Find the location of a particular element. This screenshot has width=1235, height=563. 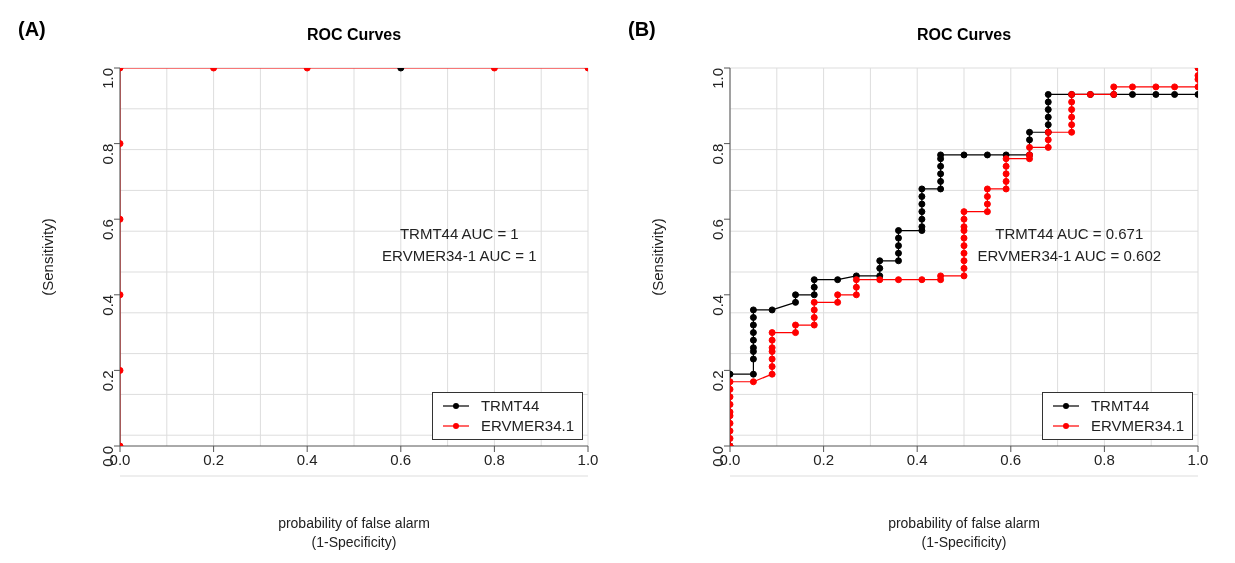

annotation: TRMT44 AUC = 1 ERVMER34-1 AUC = 1 is located at coordinates (459, 245).